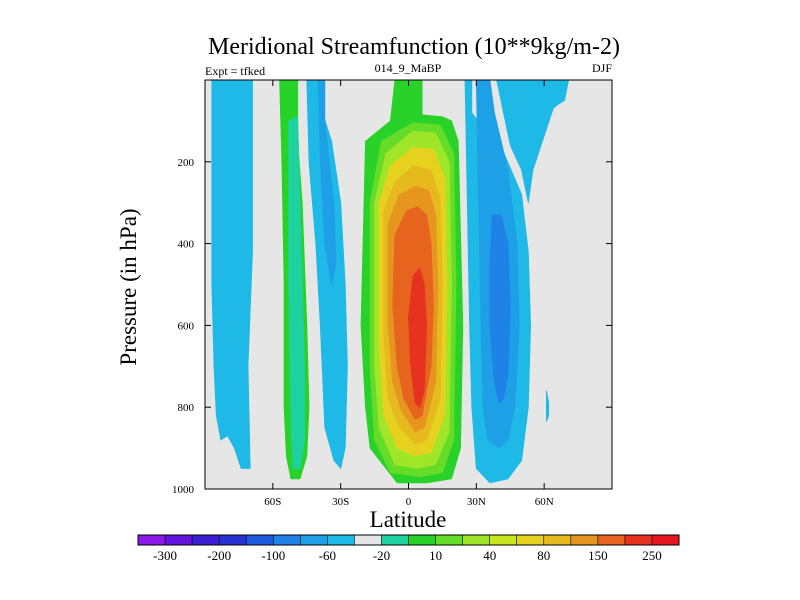 This screenshot has width=800, height=600. I want to click on colorbar-label: -200, so click(219, 555).